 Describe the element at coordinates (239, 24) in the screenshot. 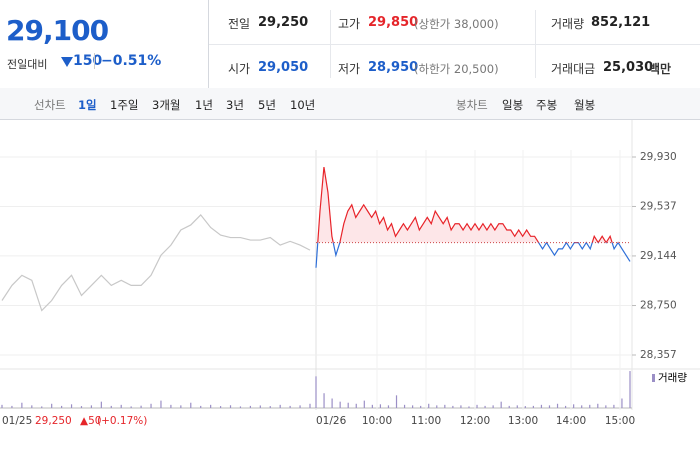

I see `stat-label: 전일` at that location.